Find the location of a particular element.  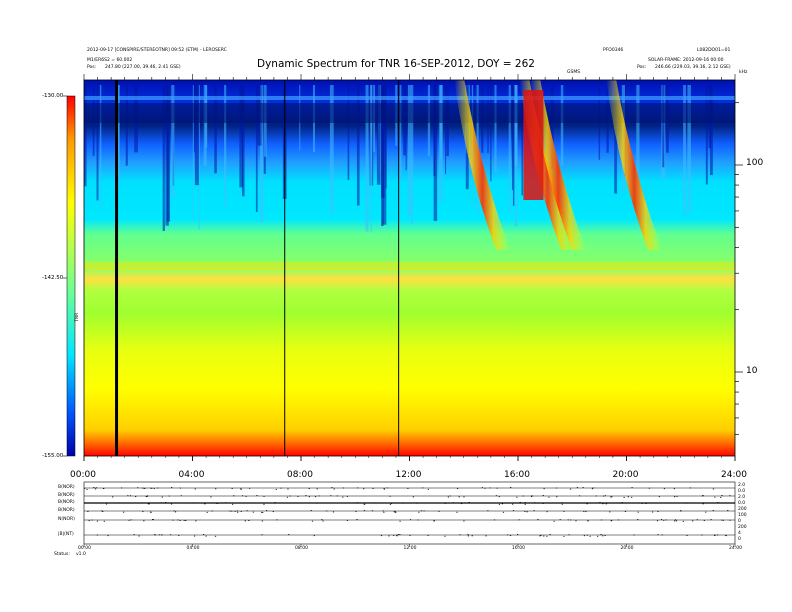

spectrogram-light-band is located at coordinates (409, 98).